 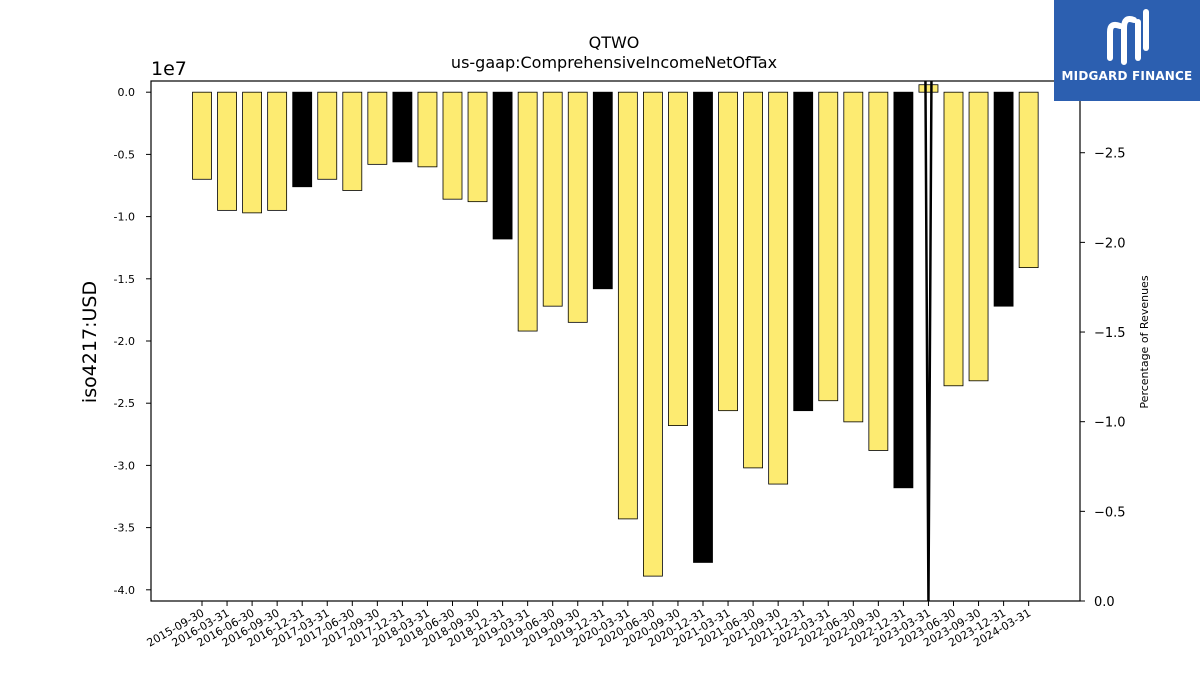 What do you see at coordinates (169, 69) in the screenshot?
I see `y-offset-label: 1e7` at bounding box center [169, 69].